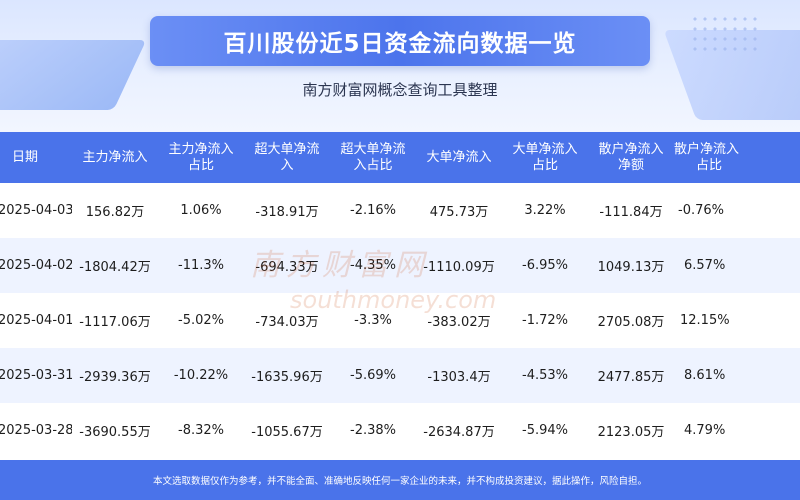  What do you see at coordinates (705, 430) in the screenshot?
I see `cell-retail-inflow-ratio: 4.79%` at bounding box center [705, 430].